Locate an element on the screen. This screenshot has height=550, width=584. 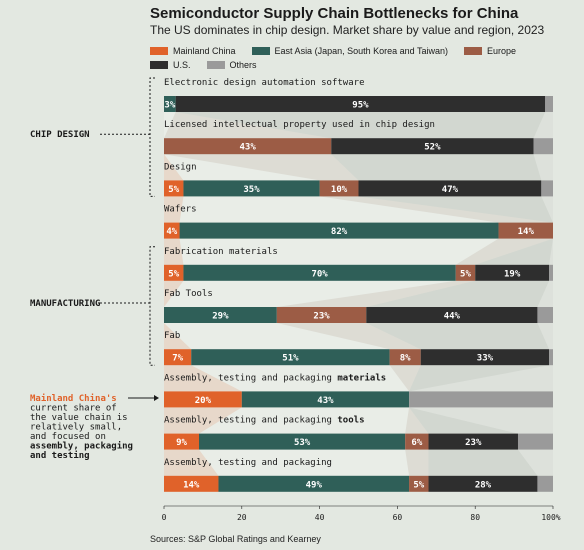
annotation-highlight: Mainland China's is located at coordinates (73, 398).